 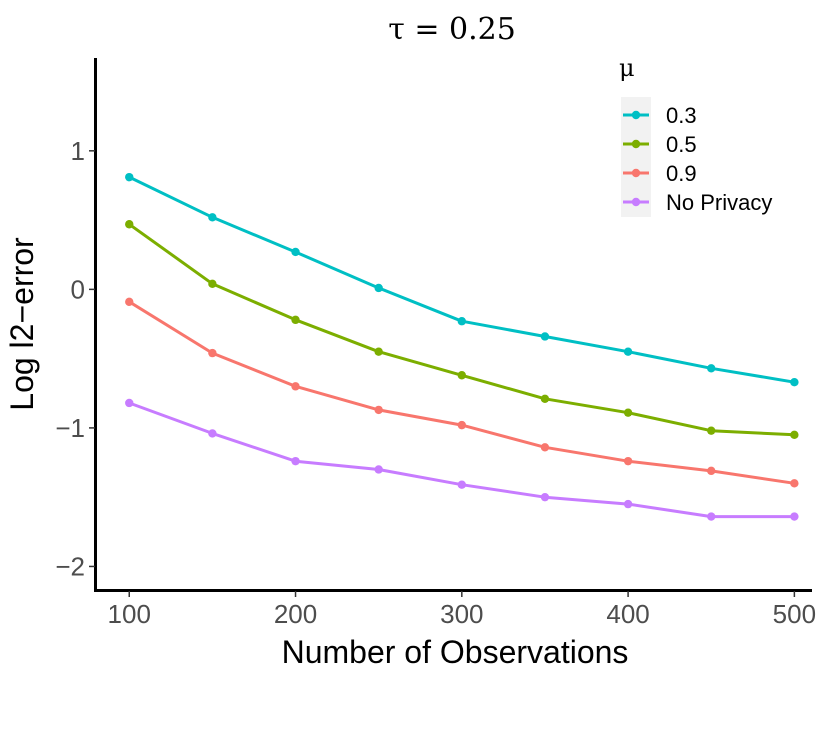 I want to click on y-tick-label: 0, so click(x=78, y=289).